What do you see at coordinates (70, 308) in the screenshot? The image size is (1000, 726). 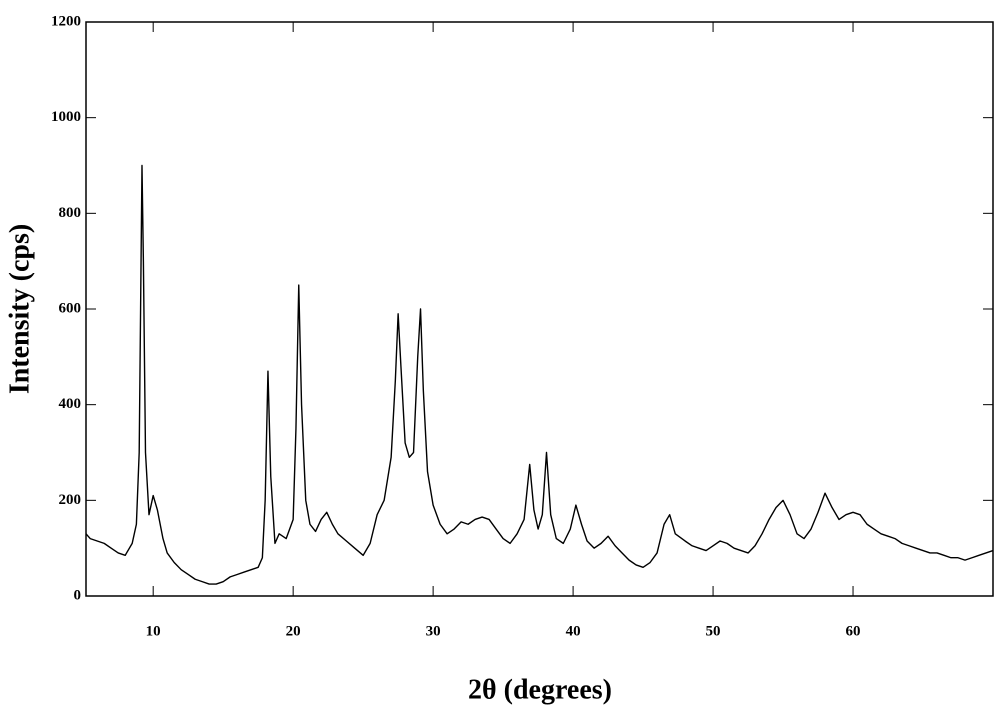 I see `y-tick-label: 600` at bounding box center [70, 308].